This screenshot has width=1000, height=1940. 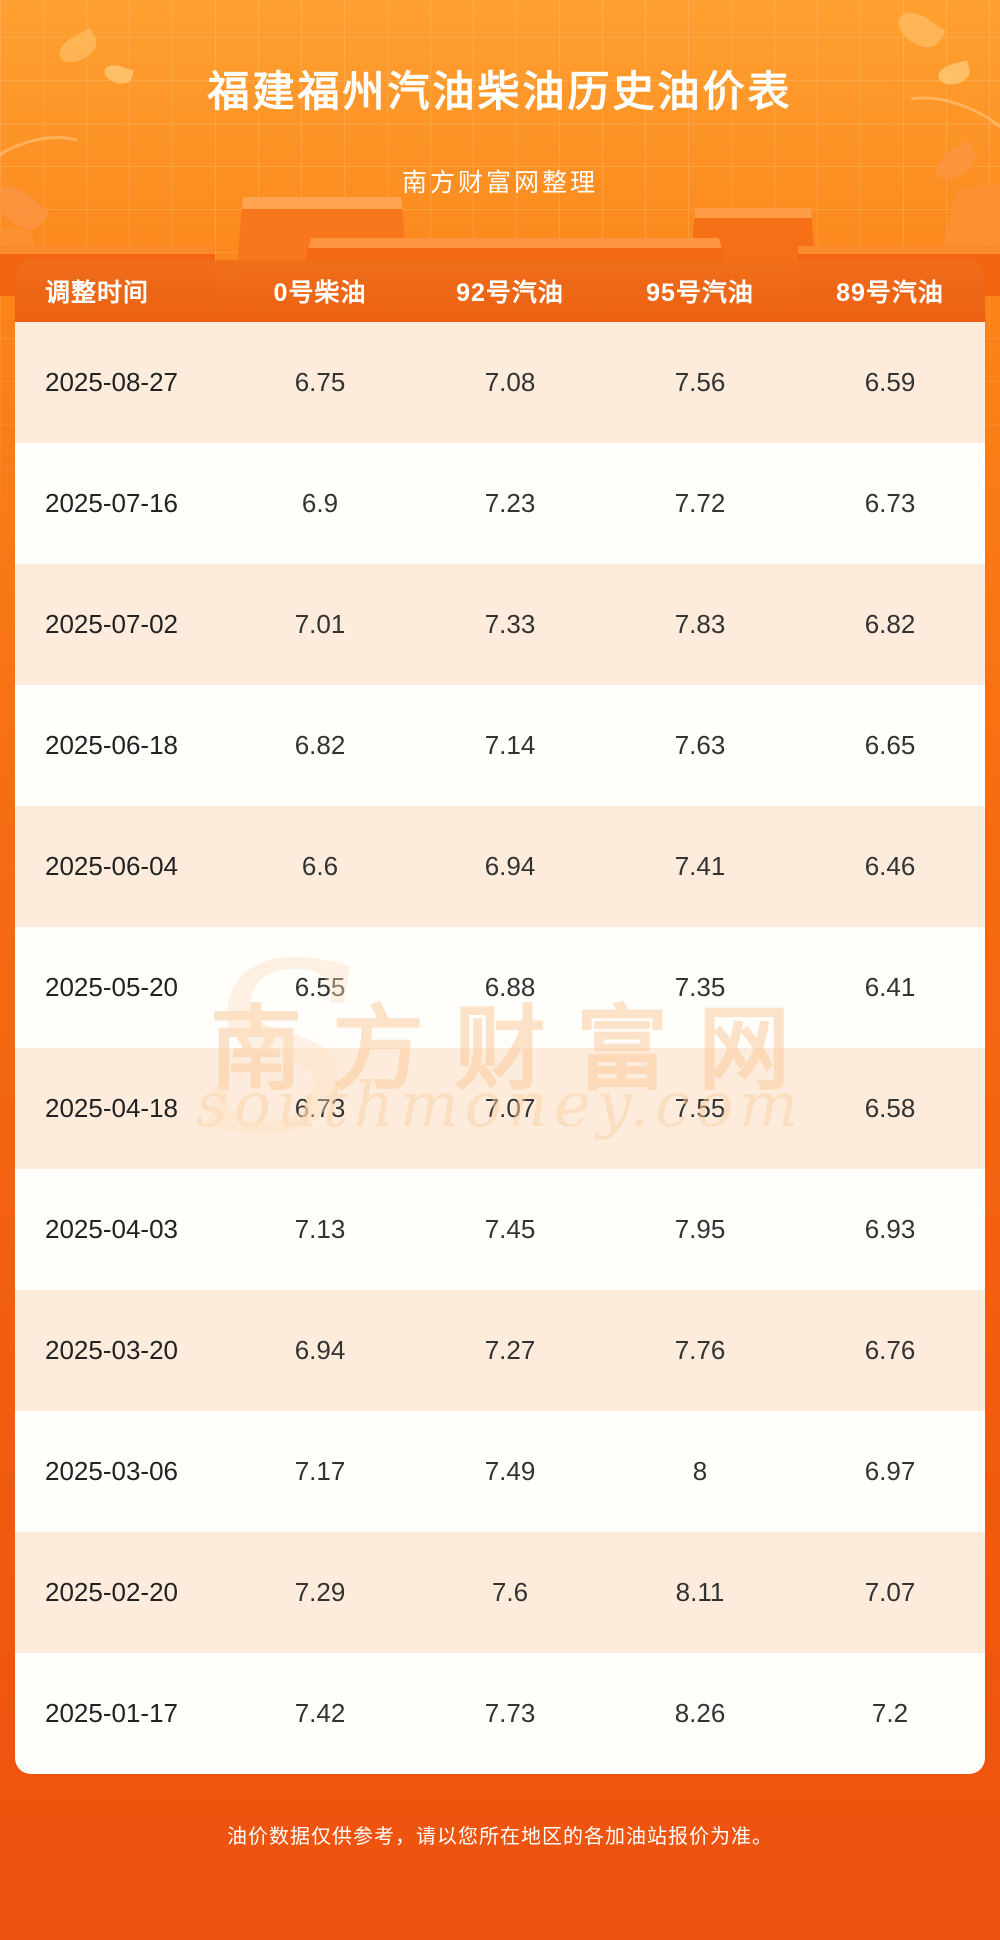 What do you see at coordinates (510, 624) in the screenshot?
I see `price-cell-gasoline-92: 7.33` at bounding box center [510, 624].